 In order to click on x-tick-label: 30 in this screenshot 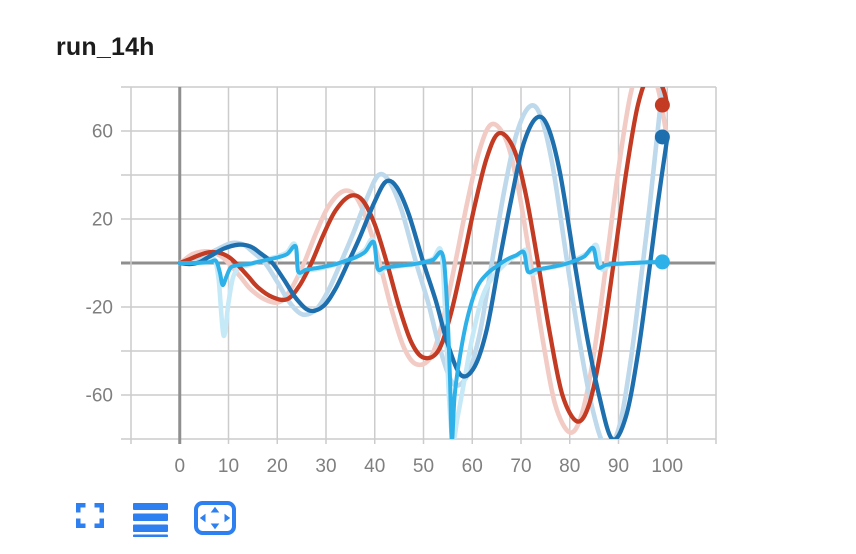, I will do `click(325, 466)`.